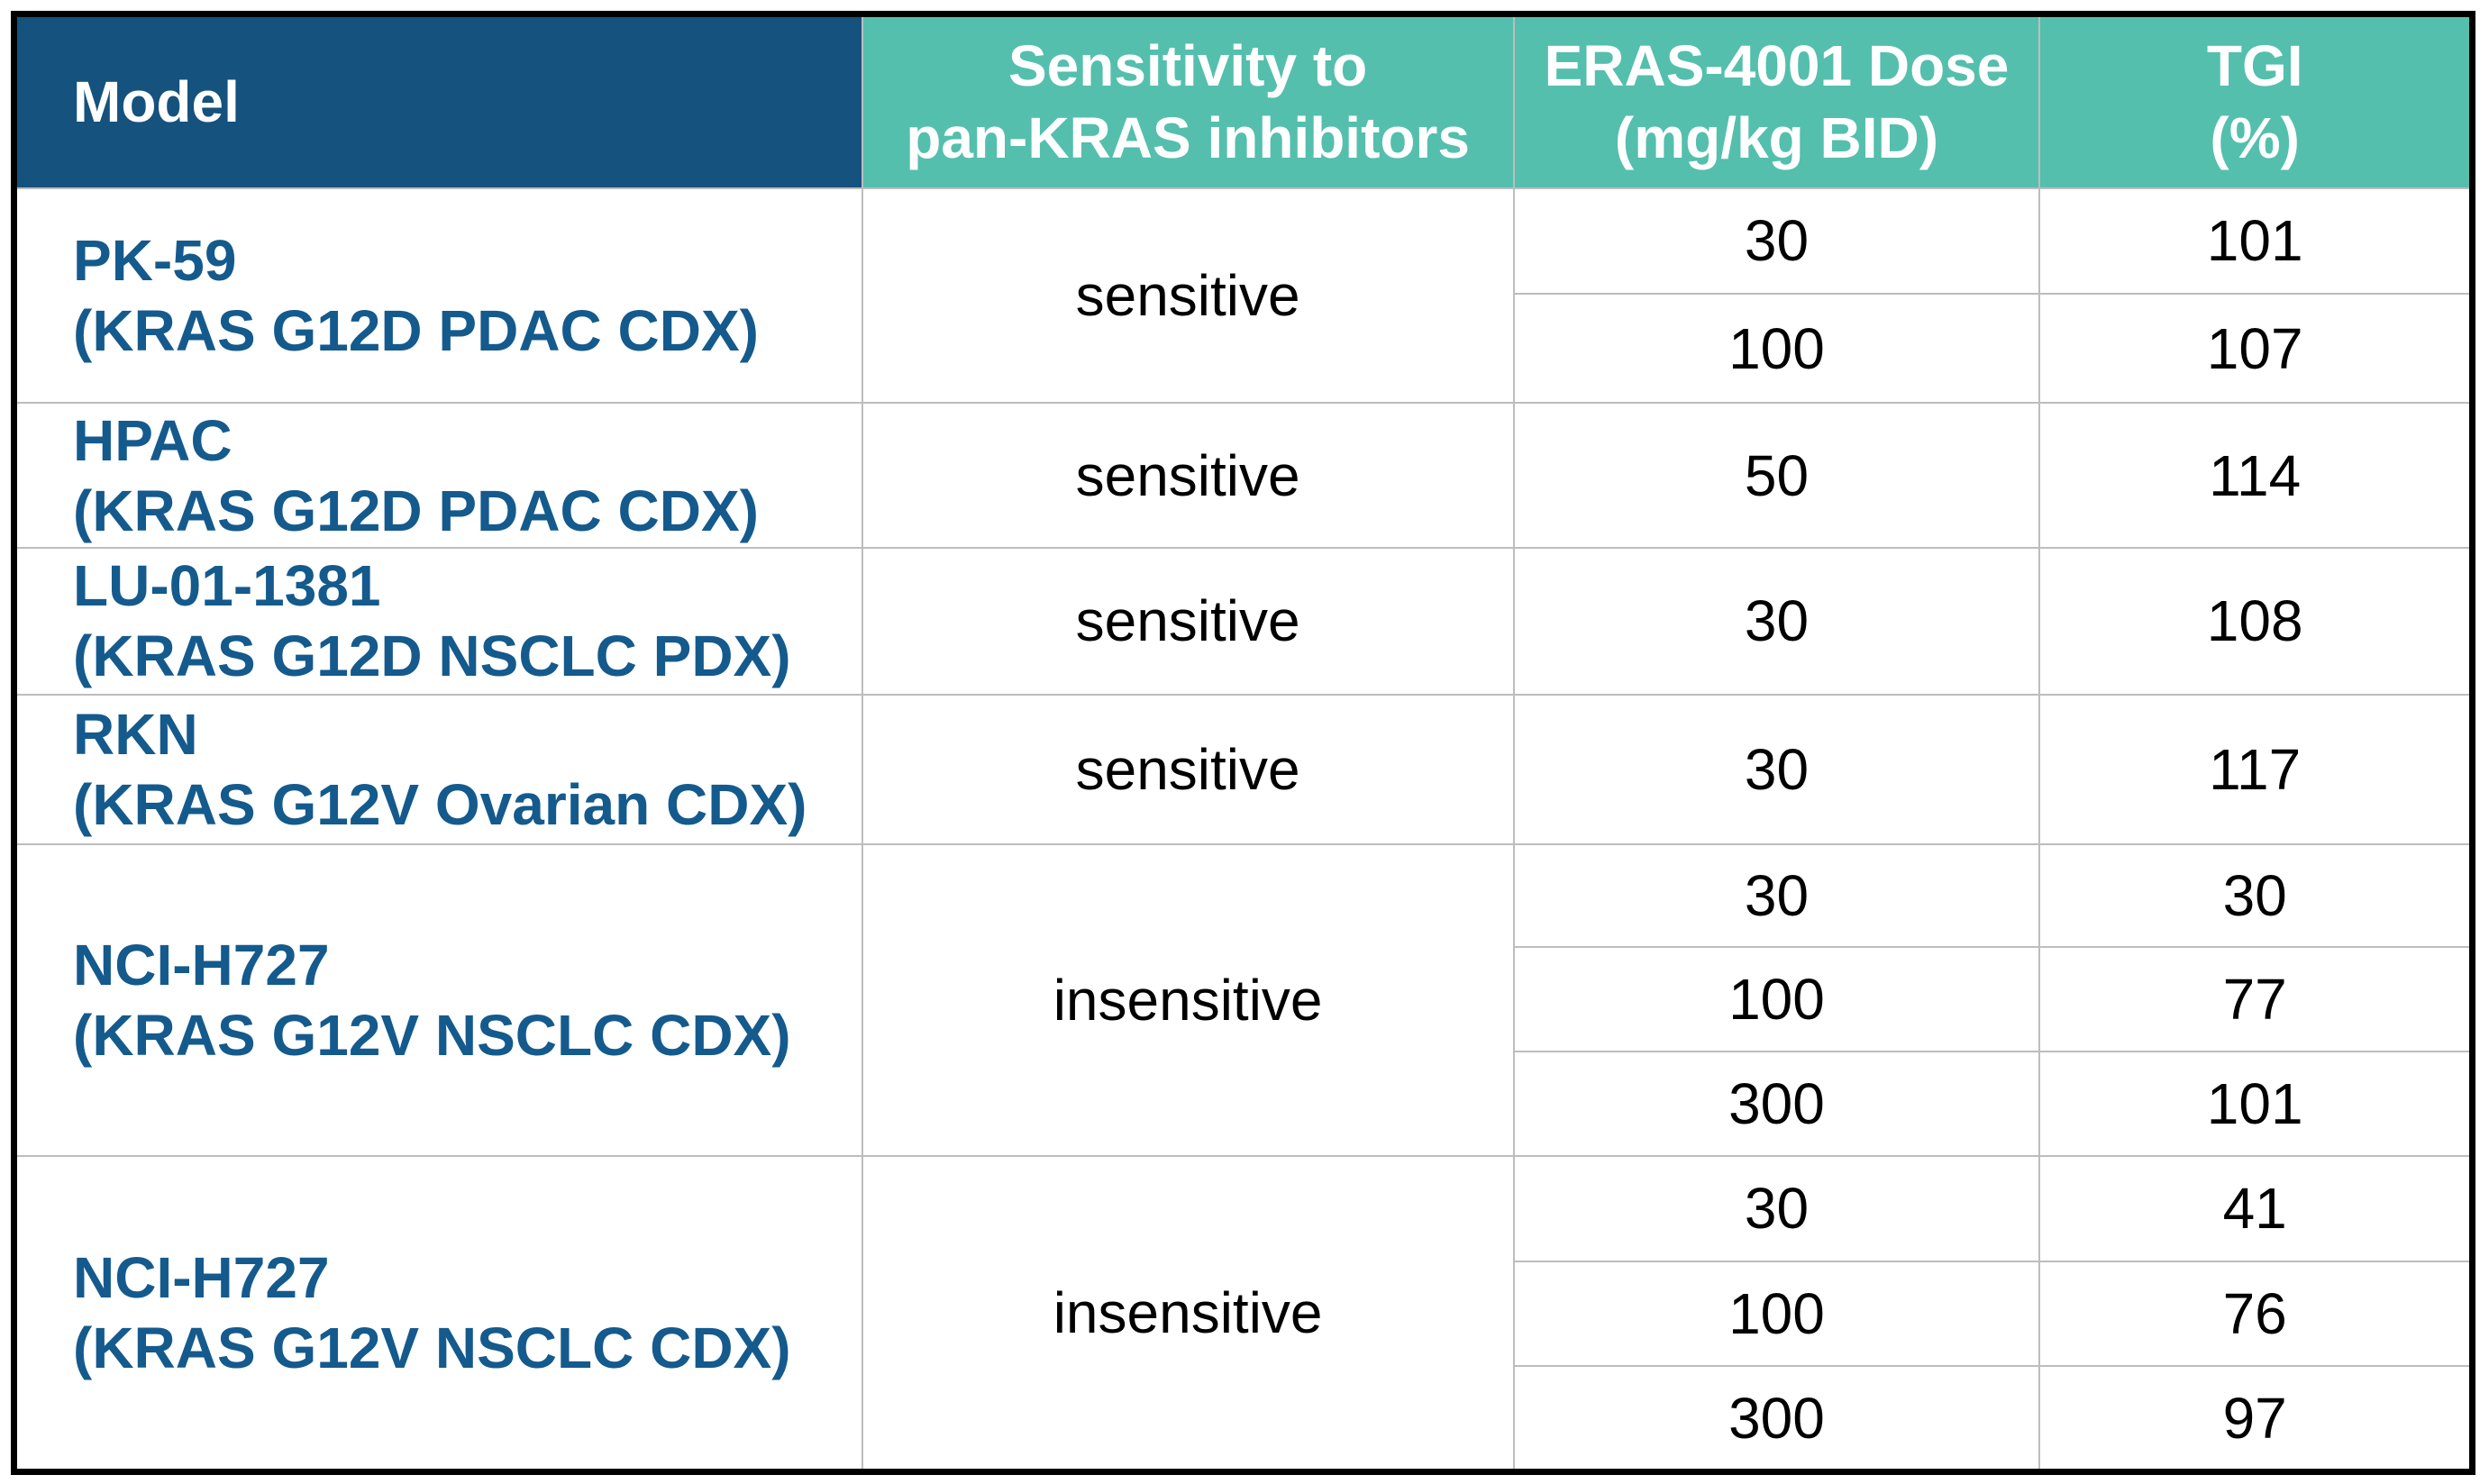 The height and width of the screenshot is (1484, 2489). What do you see at coordinates (227, 586) in the screenshot?
I see `model-name: LU-01-1381` at bounding box center [227, 586].